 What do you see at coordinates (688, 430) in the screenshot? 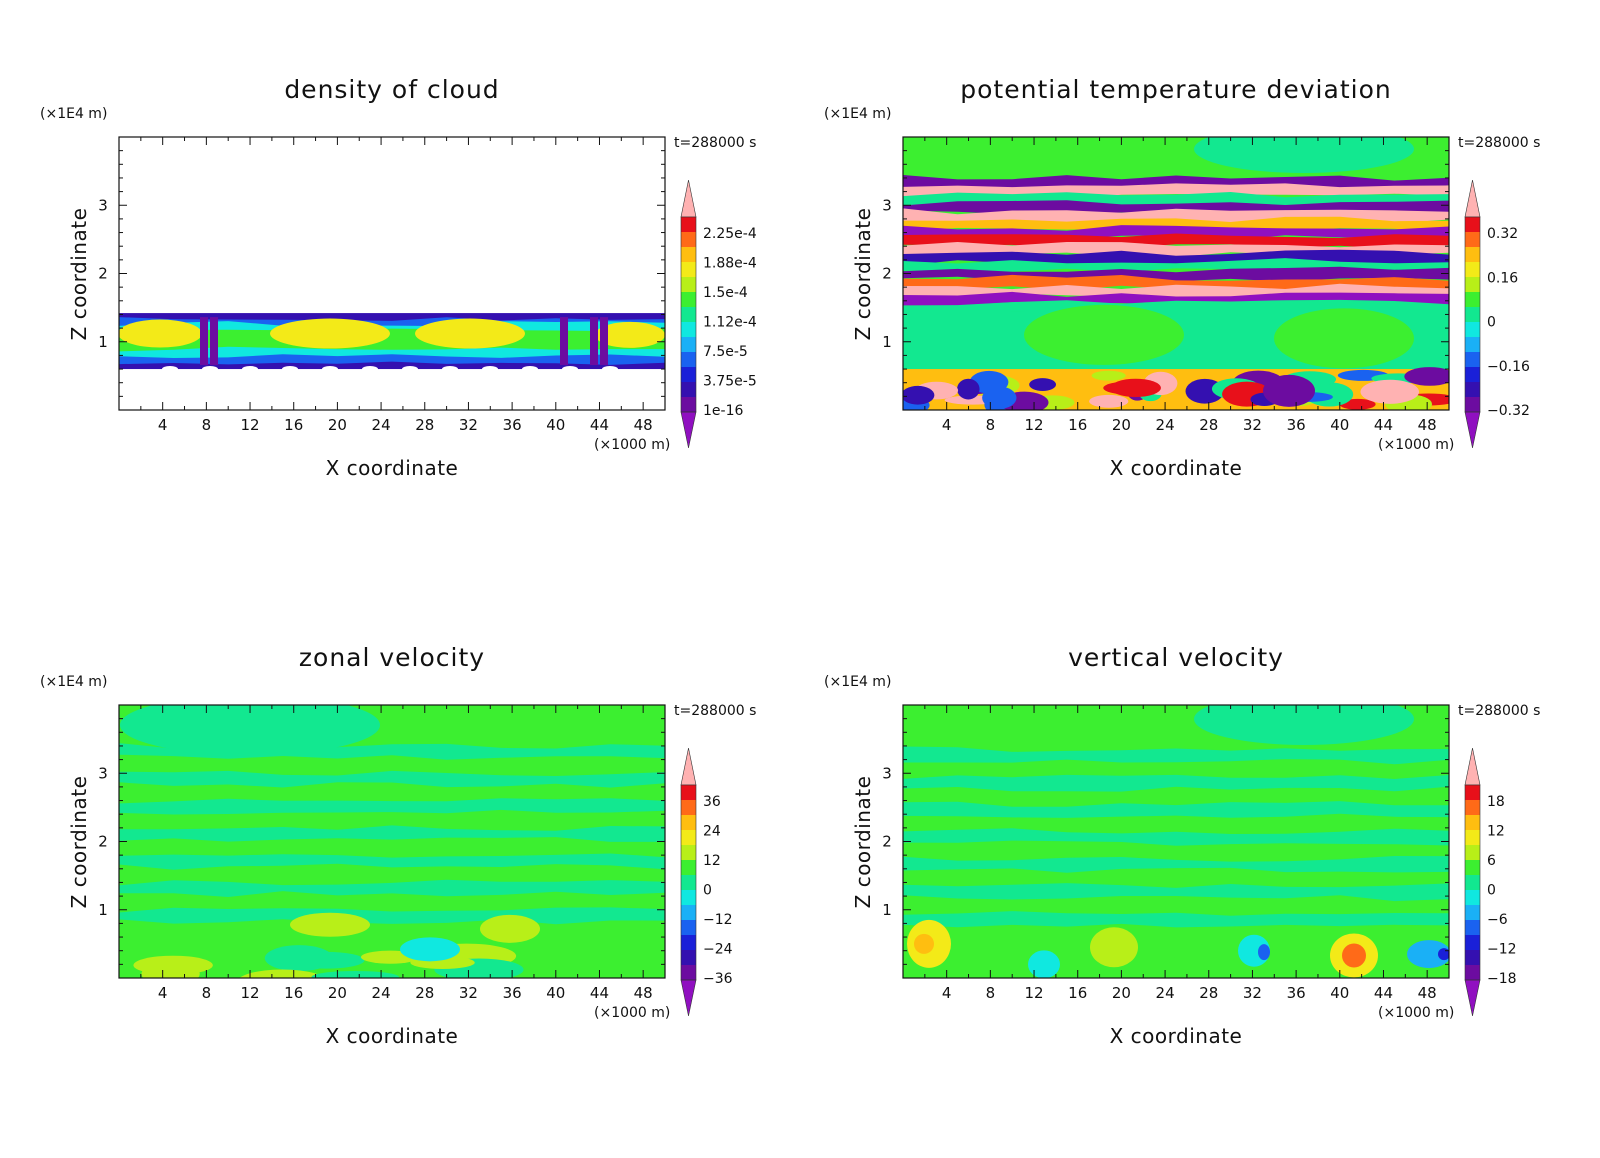
I see `colorbar-bottom-arrow` at bounding box center [688, 430].